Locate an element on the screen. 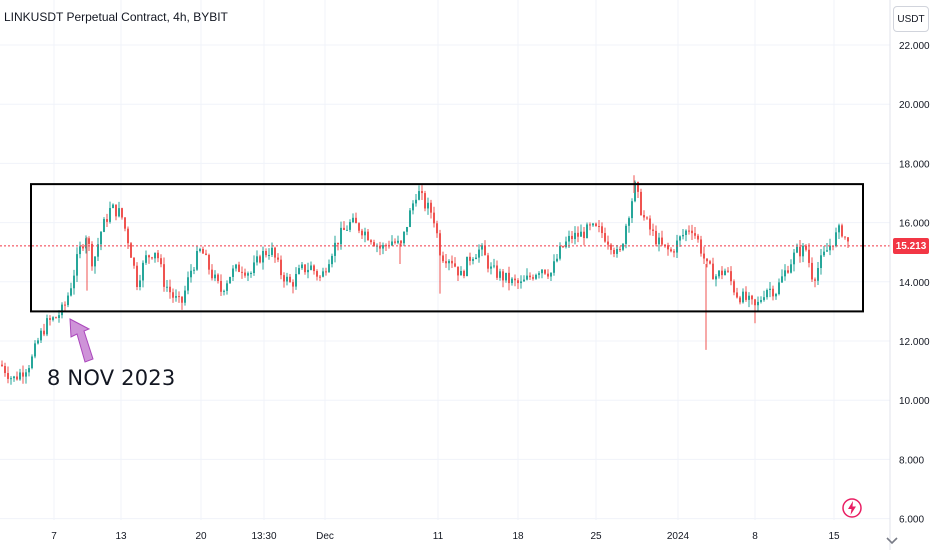 This screenshot has height=550, width=932. x-tick-label: 8 is located at coordinates (755, 536).